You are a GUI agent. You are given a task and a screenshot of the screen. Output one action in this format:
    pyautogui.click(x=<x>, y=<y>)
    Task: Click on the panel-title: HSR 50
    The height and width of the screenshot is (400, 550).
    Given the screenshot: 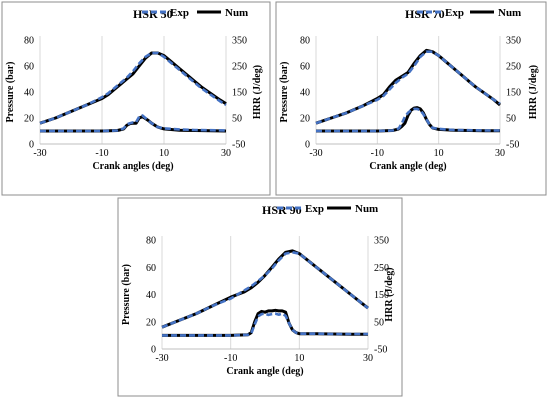 What is the action you would take?
    pyautogui.click(x=153, y=14)
    